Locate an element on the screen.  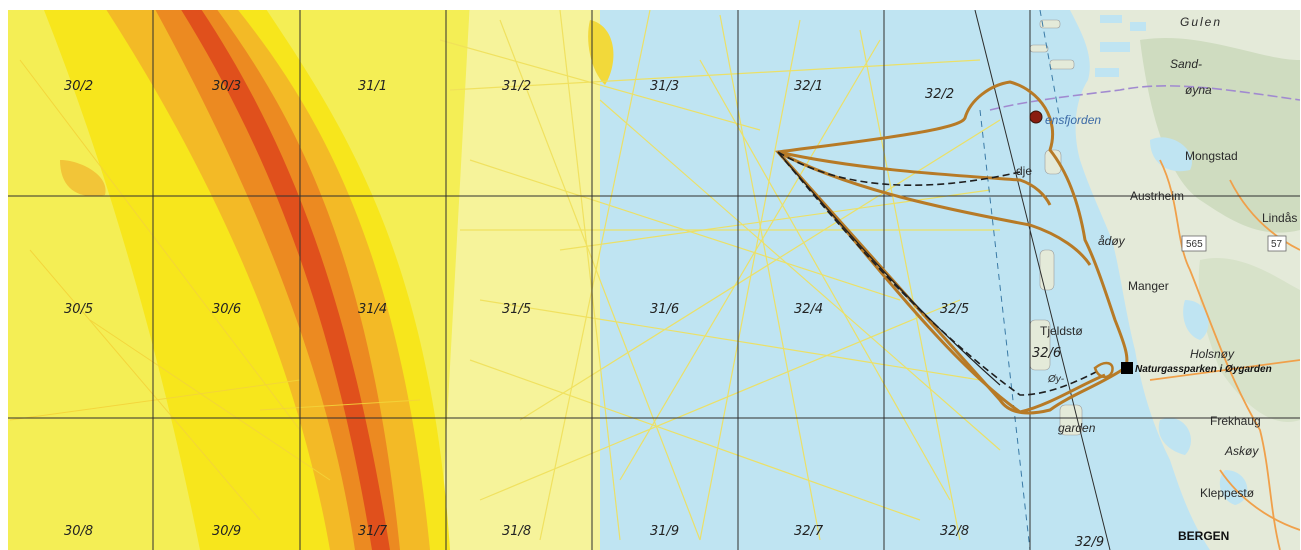
block-label: 31/5 is located at coordinates (516, 309).